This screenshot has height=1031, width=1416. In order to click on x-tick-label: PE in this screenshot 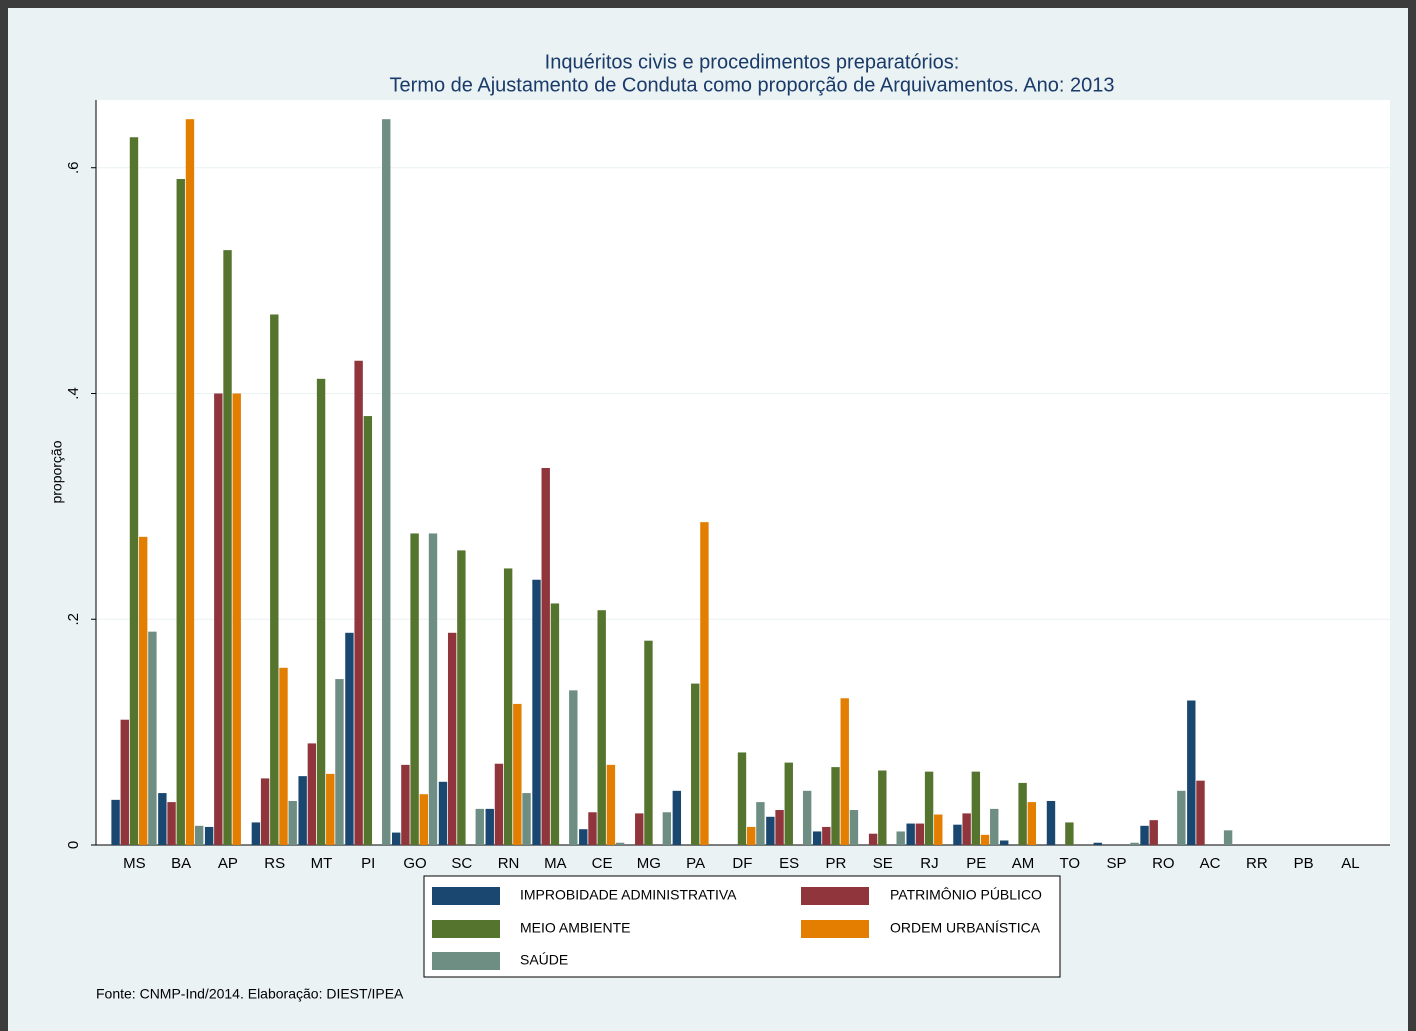, I will do `click(976, 863)`.